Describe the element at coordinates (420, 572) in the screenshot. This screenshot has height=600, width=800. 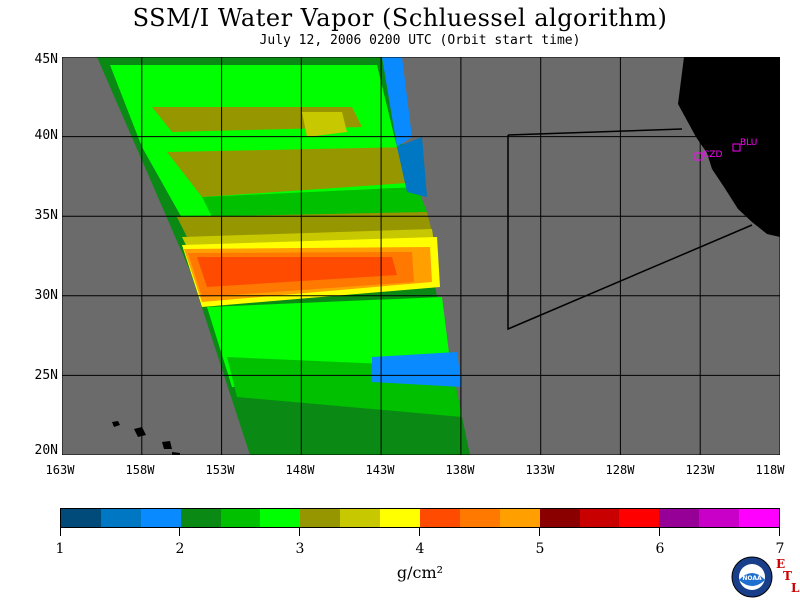
I see `colorbar-unit: g/cm²` at that location.